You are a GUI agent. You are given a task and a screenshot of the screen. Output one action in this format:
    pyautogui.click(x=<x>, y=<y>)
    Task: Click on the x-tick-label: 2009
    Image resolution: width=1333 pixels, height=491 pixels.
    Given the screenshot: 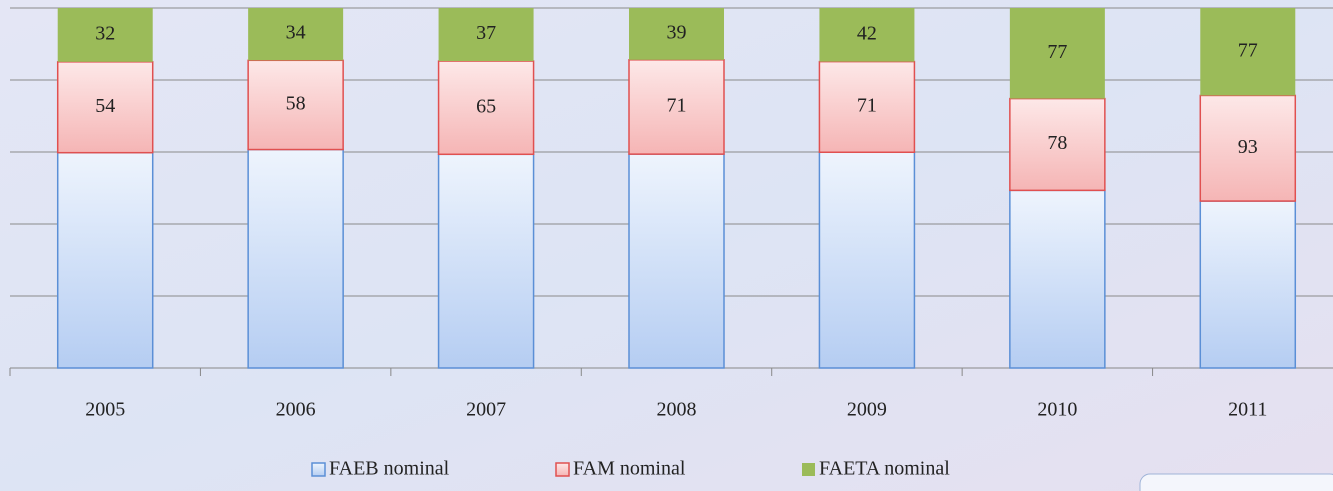 What is the action you would take?
    pyautogui.click(x=867, y=410)
    